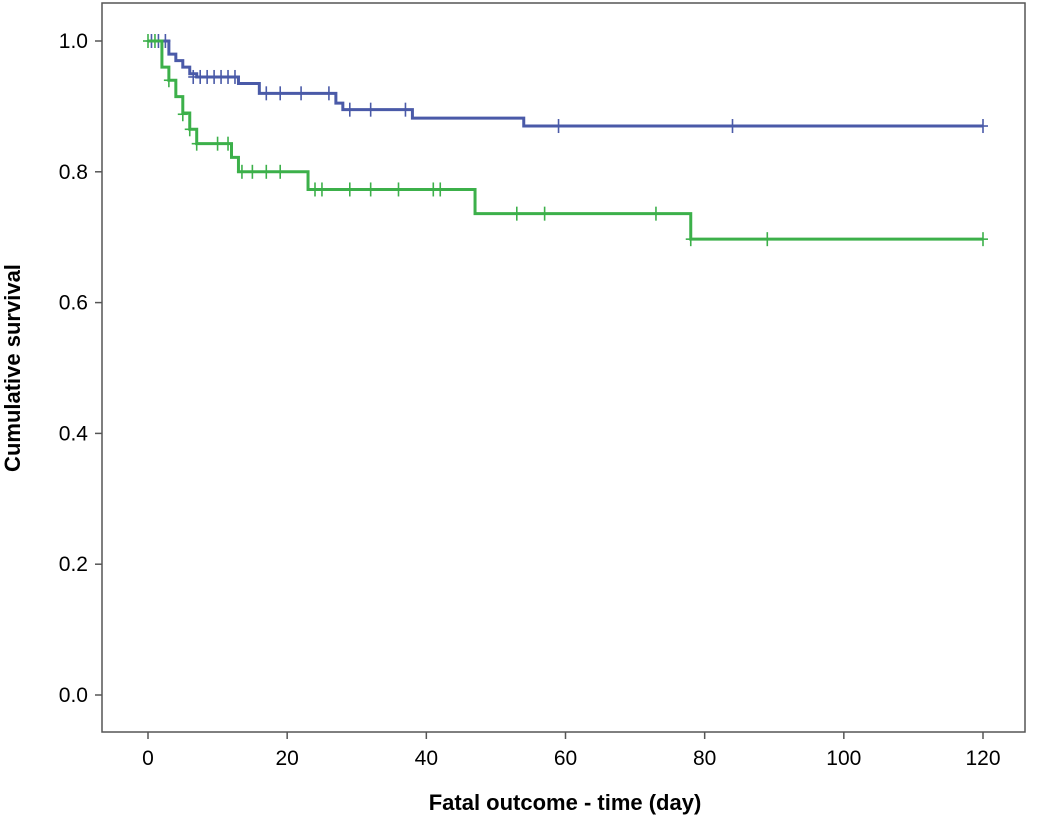 The image size is (1041, 818). I want to click on x-tick-label: 100, so click(843, 758).